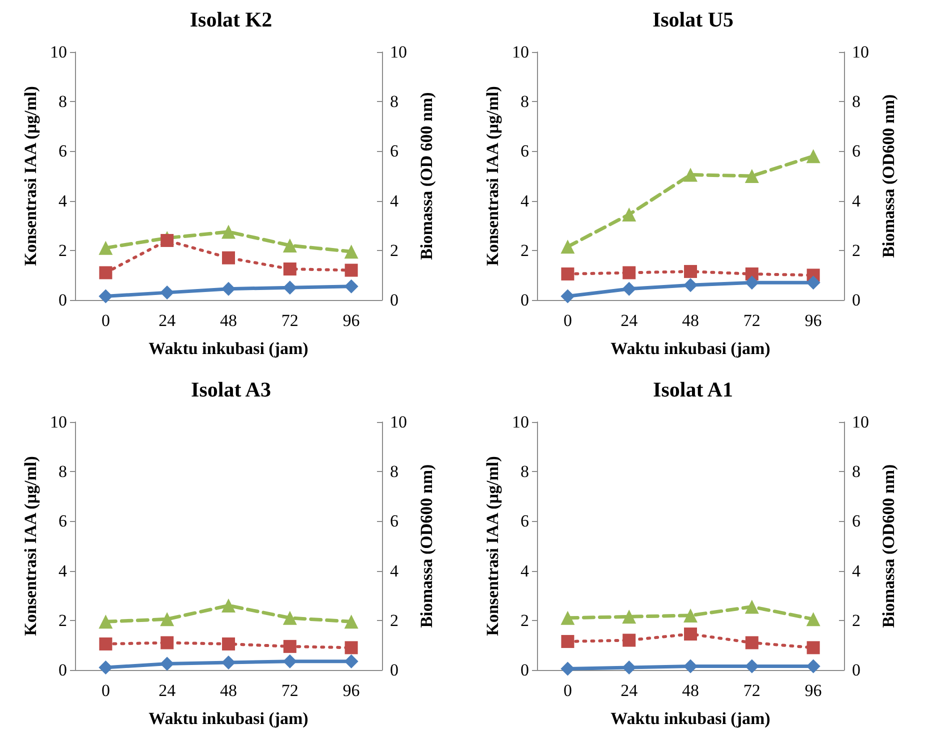 Image resolution: width=925 pixels, height=740 pixels. I want to click on chart-title: Isolat U5, so click(693, 20).